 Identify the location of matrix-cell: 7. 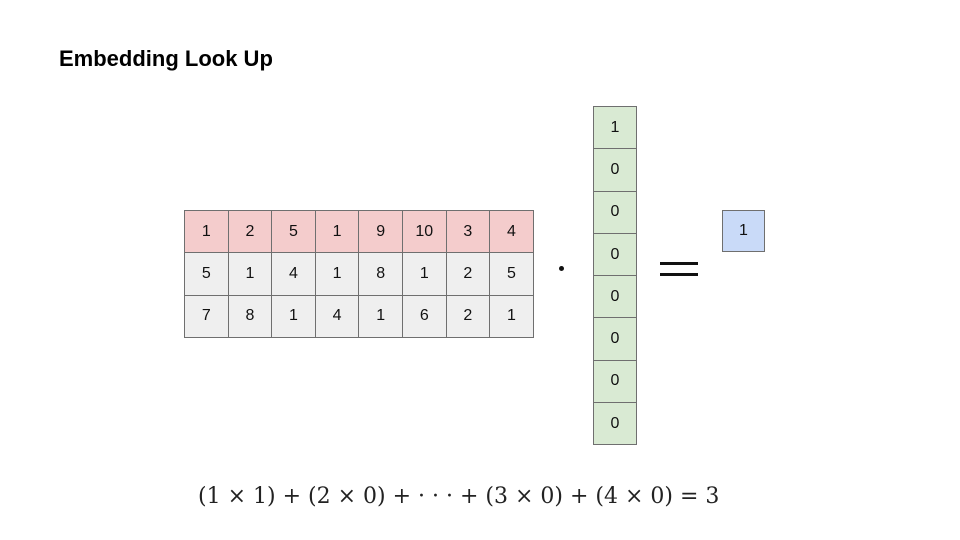
(207, 316).